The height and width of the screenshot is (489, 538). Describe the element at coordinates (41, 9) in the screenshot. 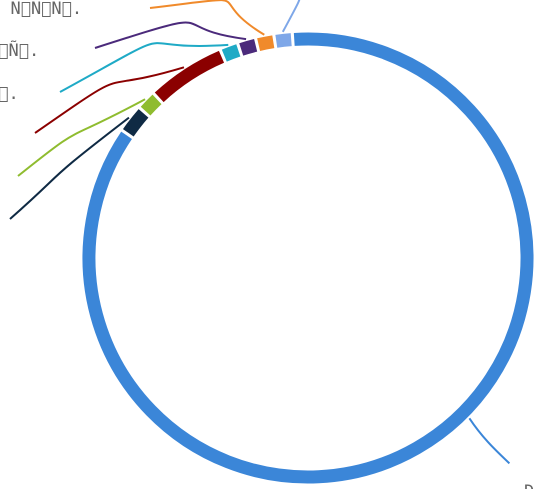

I see `slice-label: 1 N N N .` at that location.